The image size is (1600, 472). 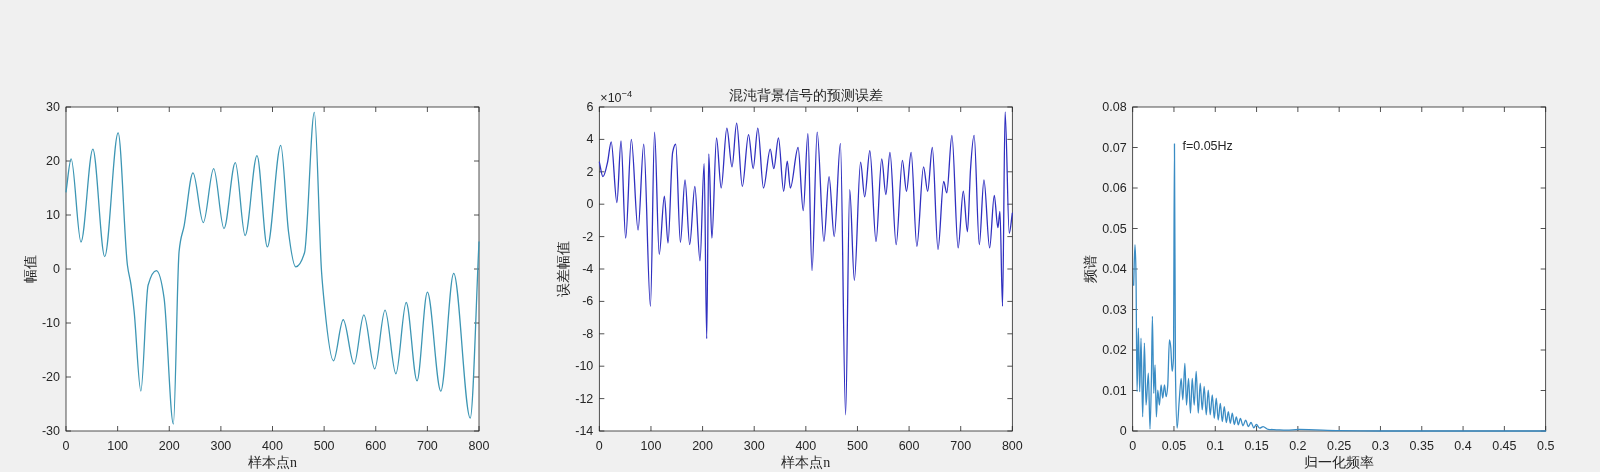 What do you see at coordinates (30, 269) in the screenshot?
I see `y-axis-title: 幅值` at bounding box center [30, 269].